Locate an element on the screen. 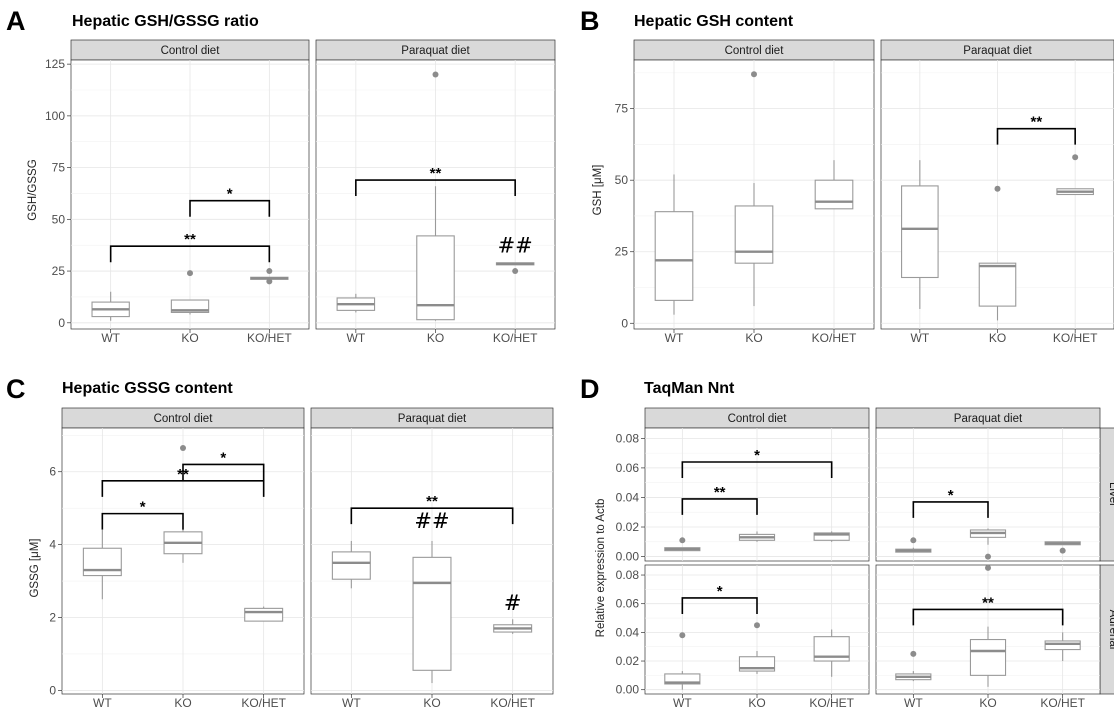  chart-title: Hepatic GSSG content is located at coordinates (147, 388).